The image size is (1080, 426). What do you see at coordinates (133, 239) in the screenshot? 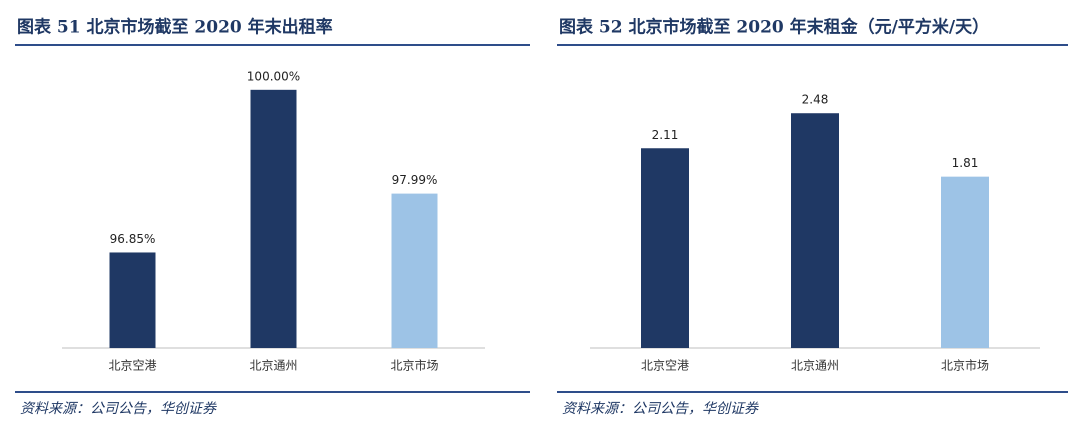
I see `data-label: 96.85%` at bounding box center [133, 239].